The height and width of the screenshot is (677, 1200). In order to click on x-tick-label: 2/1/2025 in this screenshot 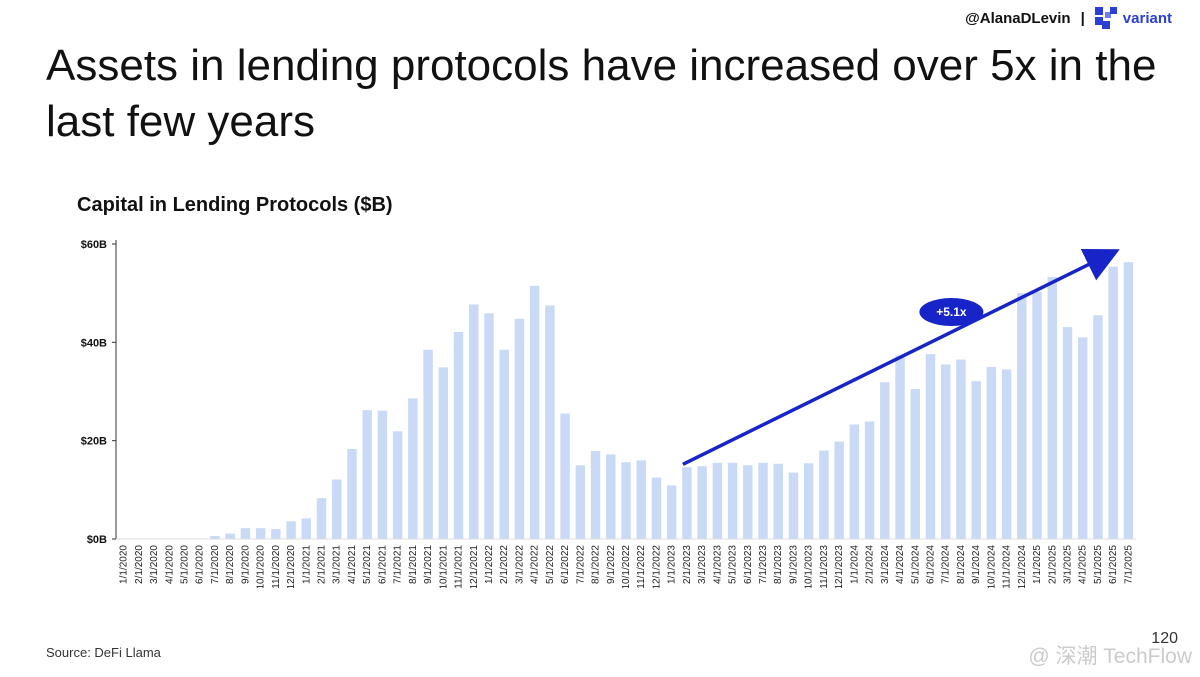, I will do `click(1052, 564)`.